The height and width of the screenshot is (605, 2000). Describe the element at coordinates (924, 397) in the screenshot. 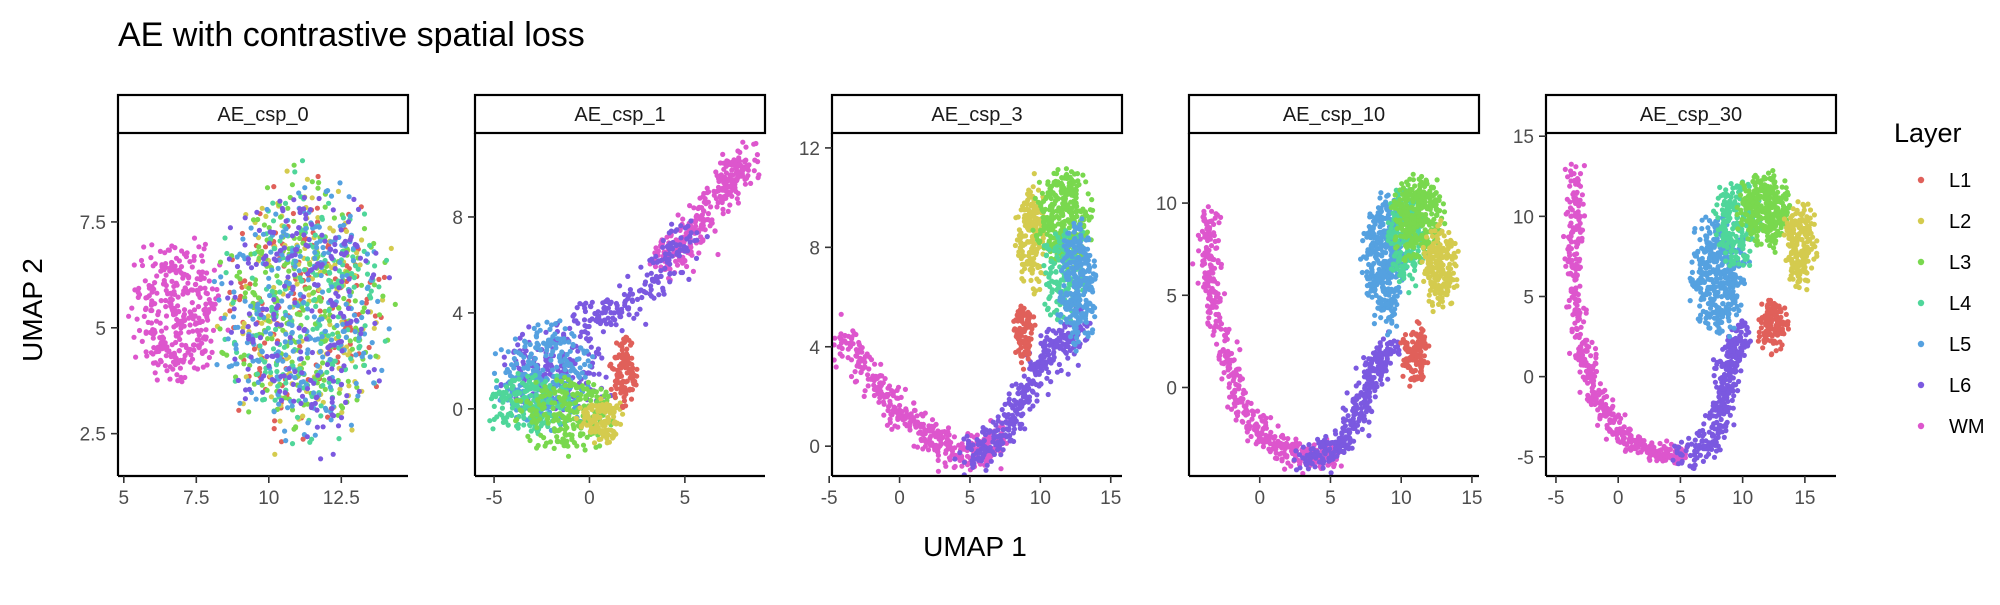

I see `cluster-WM` at that location.